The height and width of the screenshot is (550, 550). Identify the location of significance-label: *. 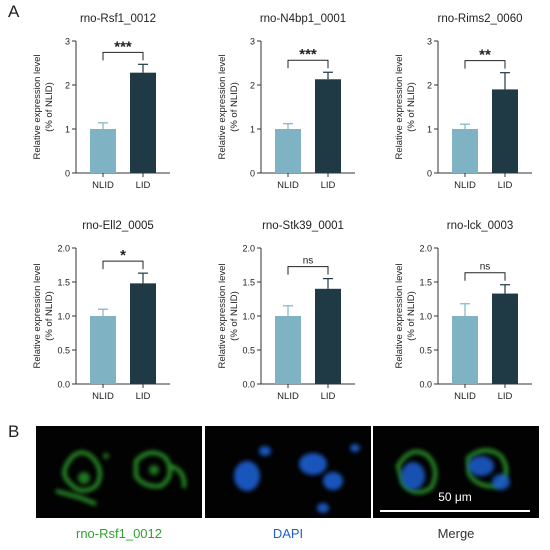
(123, 255).